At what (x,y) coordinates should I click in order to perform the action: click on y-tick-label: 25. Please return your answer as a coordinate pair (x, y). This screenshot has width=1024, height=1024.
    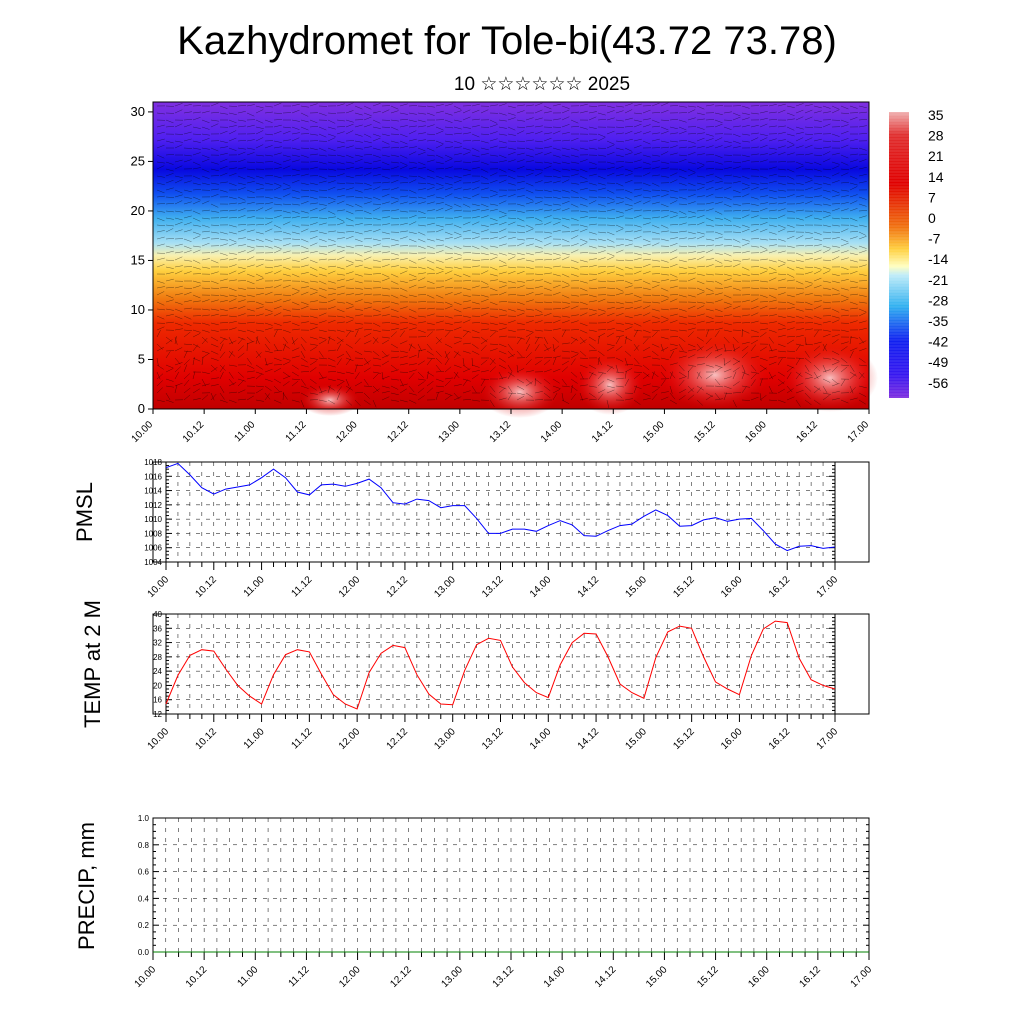
    Looking at the image, I should click on (138, 160).